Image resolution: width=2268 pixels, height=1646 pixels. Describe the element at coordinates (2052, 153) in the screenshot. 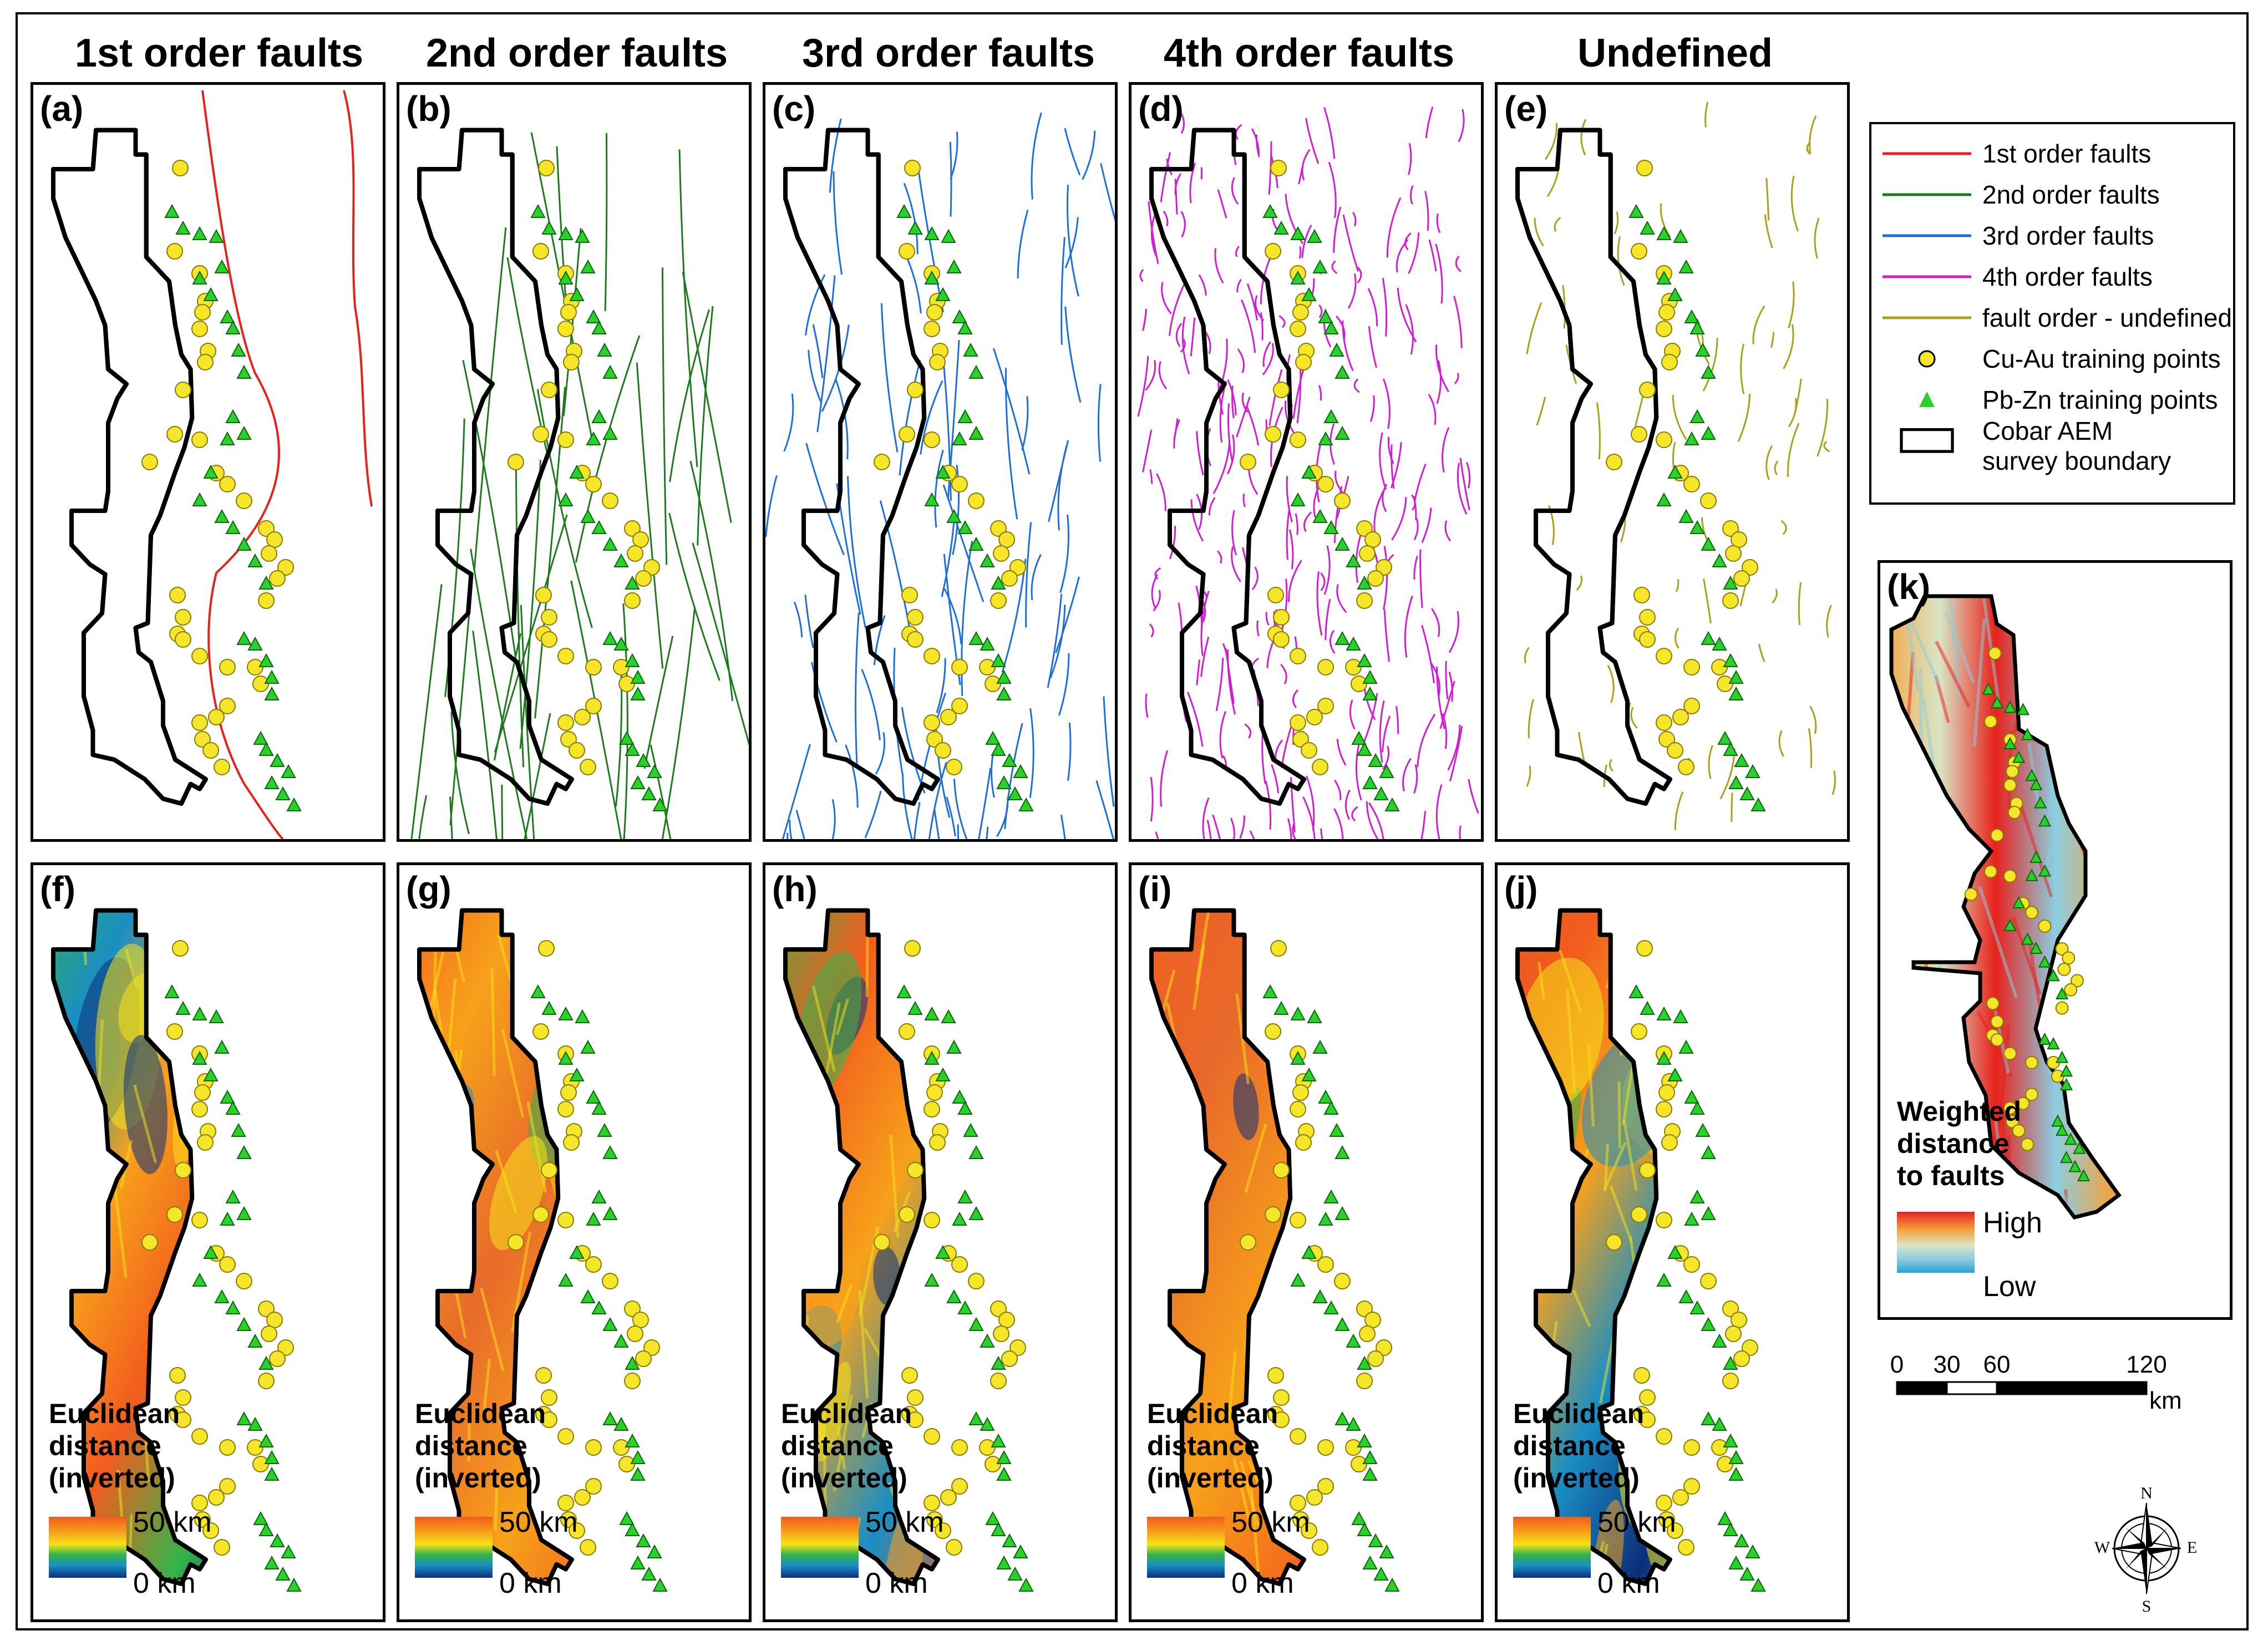

I see `legend-item: 1st order faults` at that location.